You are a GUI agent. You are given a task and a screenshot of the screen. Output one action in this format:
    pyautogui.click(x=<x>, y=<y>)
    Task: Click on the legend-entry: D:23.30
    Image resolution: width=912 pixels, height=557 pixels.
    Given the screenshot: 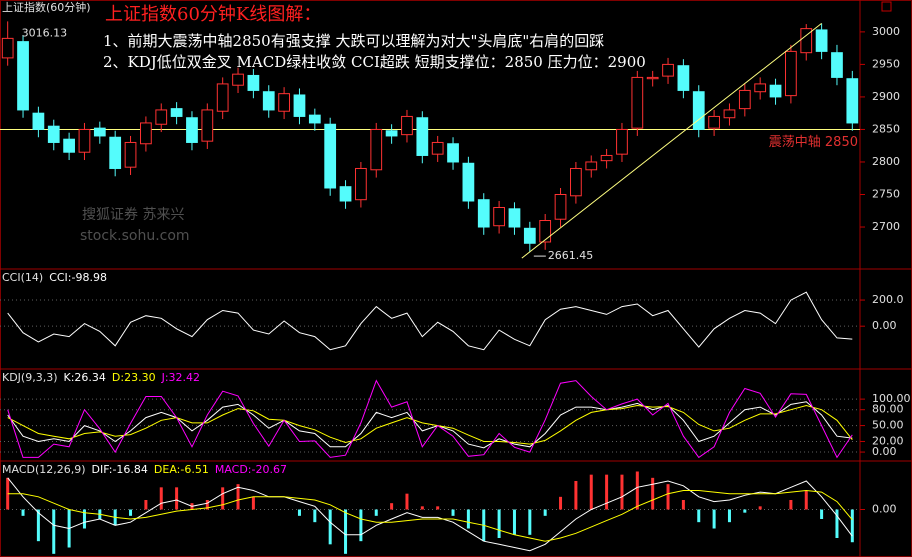 What is the action you would take?
    pyautogui.click(x=134, y=377)
    